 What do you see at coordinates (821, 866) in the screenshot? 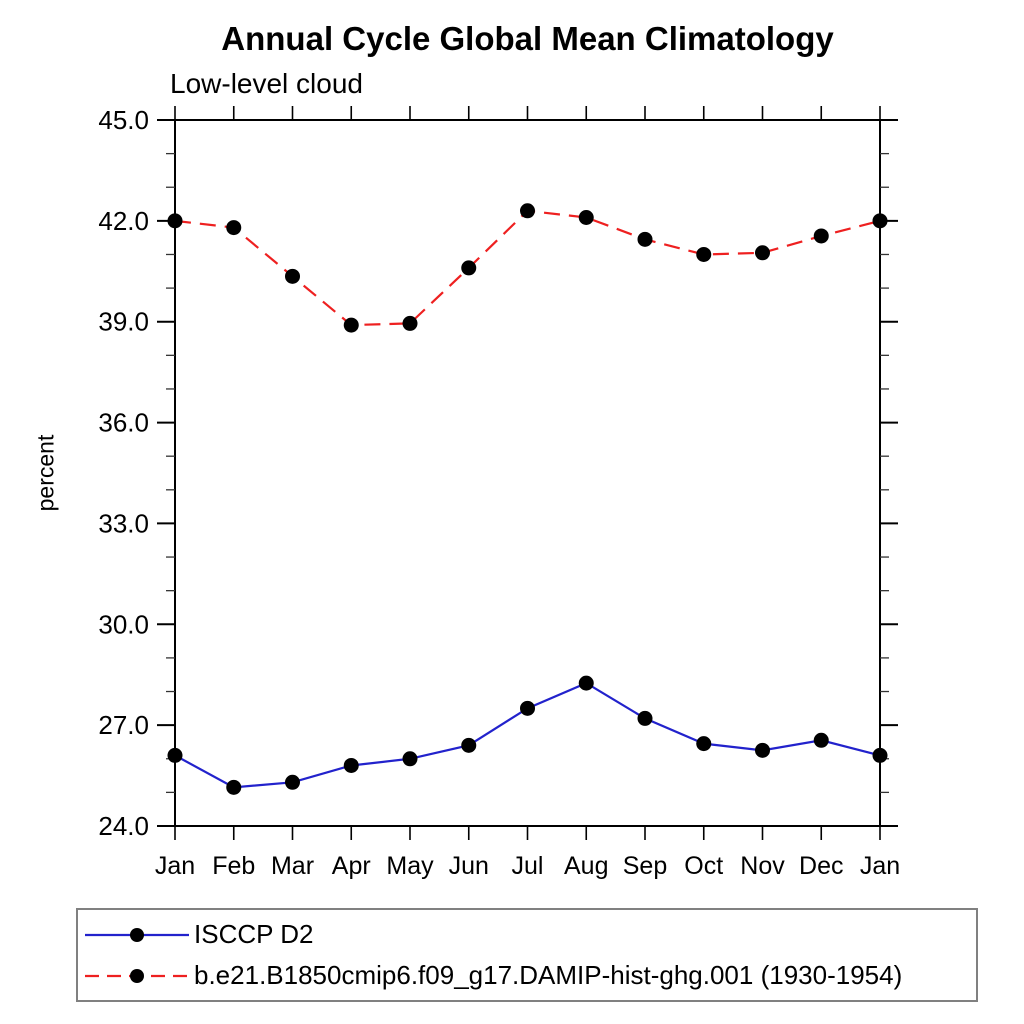
I see `x-tick-label: Dec` at bounding box center [821, 866].